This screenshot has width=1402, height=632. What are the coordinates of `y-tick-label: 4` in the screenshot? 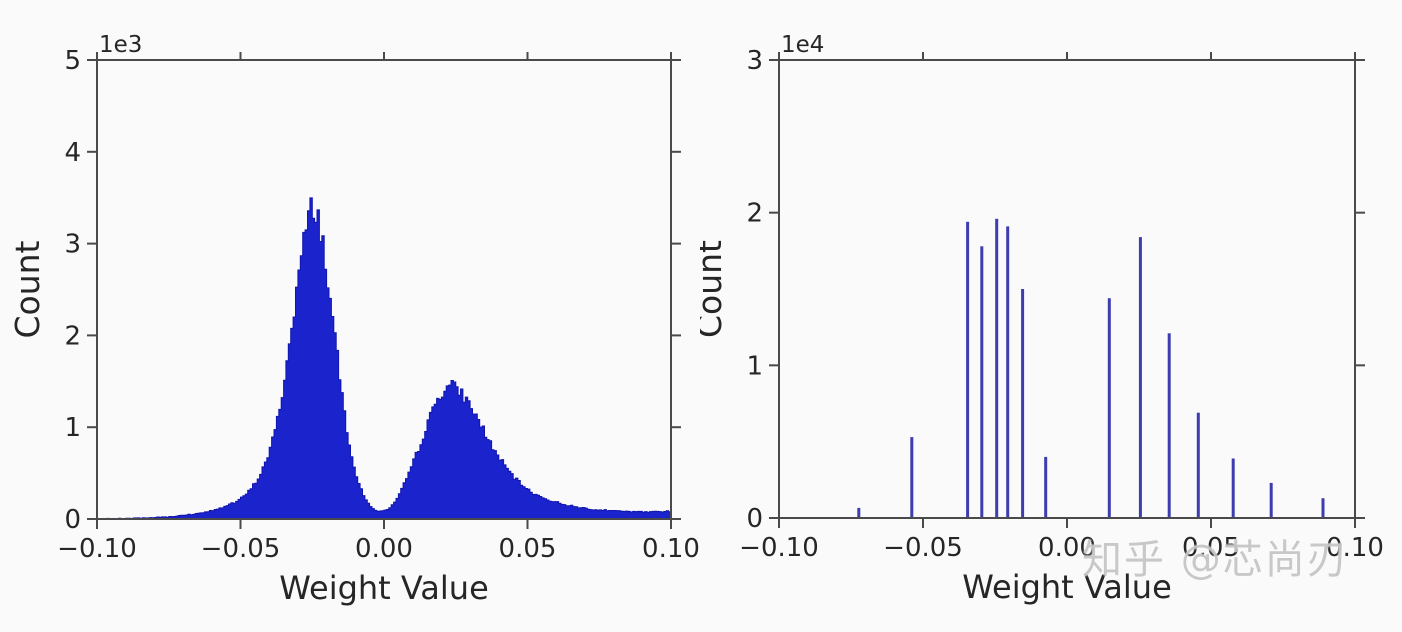 It's located at (72, 153).